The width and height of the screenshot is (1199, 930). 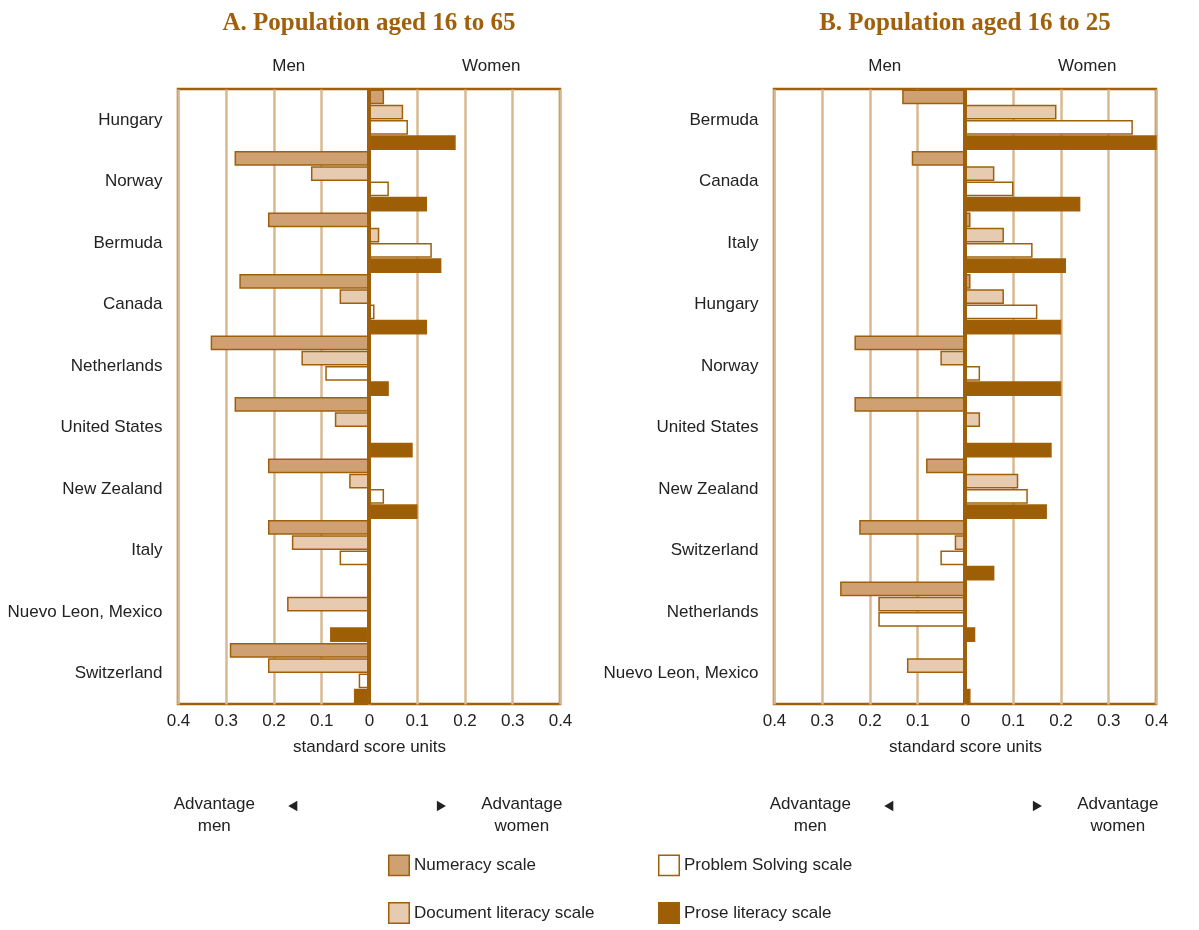 What do you see at coordinates (768, 865) in the screenshot?
I see `legend-label: Problem Solving scale` at bounding box center [768, 865].